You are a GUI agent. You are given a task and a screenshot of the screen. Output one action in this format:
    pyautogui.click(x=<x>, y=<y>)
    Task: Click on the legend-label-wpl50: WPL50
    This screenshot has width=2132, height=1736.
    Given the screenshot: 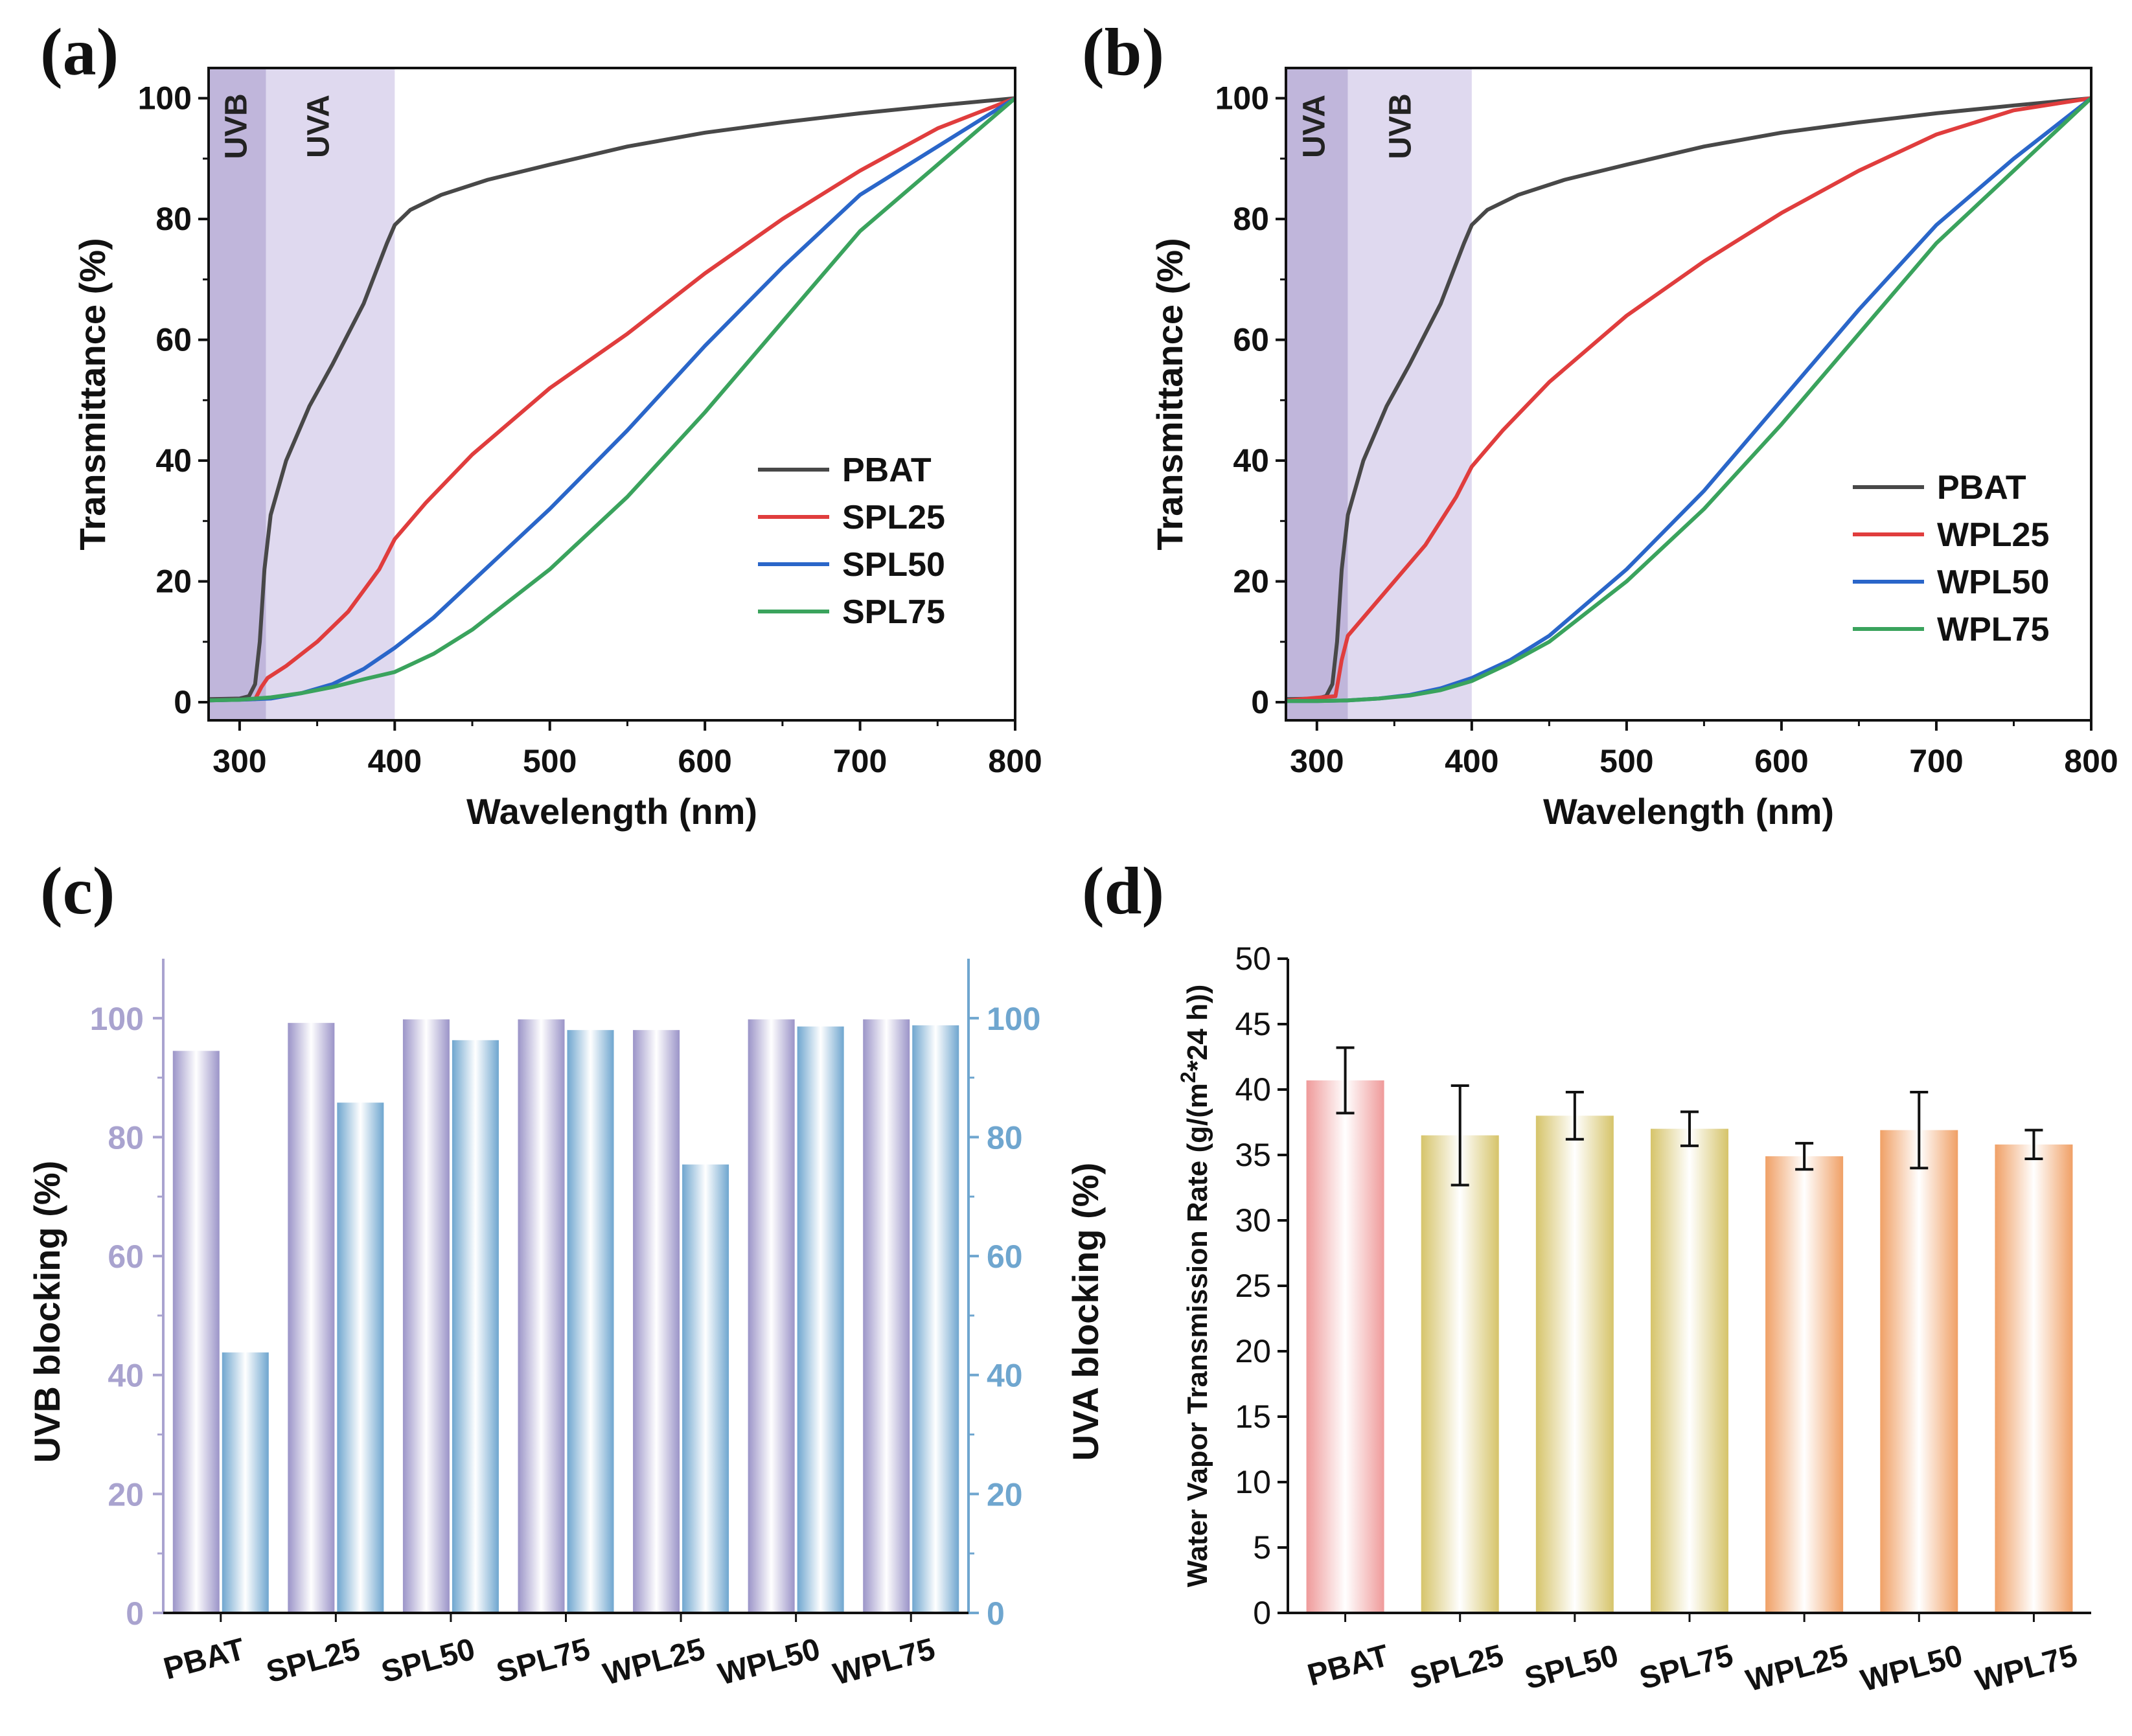 What is the action you would take?
    pyautogui.click(x=1993, y=583)
    